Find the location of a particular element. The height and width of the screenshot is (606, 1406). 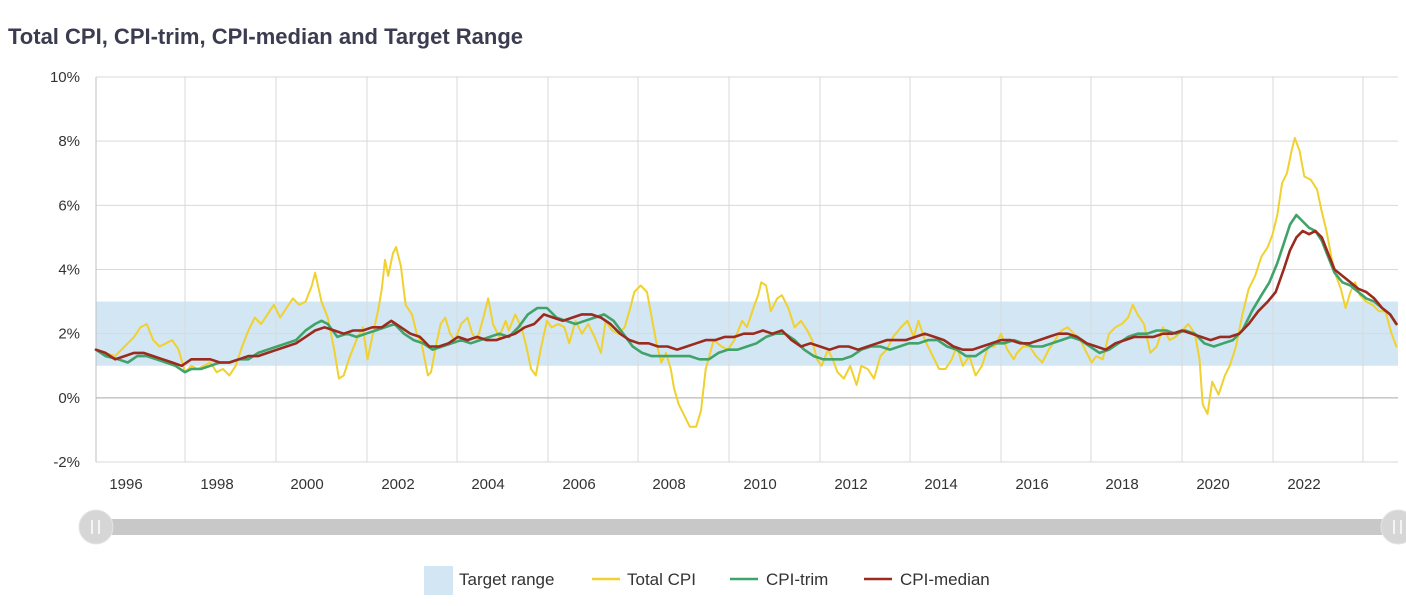

x-tick-label: 2010 is located at coordinates (759, 484).